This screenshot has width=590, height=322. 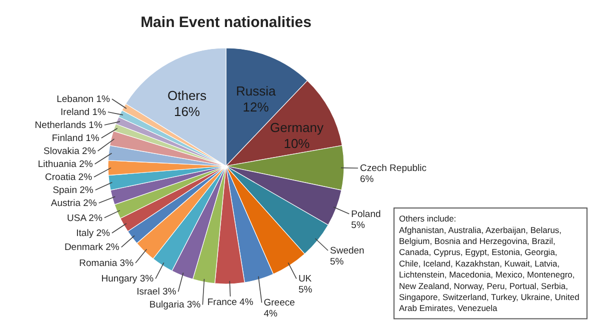 What do you see at coordinates (73, 190) in the screenshot?
I see `slice-label: Spain 2%` at bounding box center [73, 190].